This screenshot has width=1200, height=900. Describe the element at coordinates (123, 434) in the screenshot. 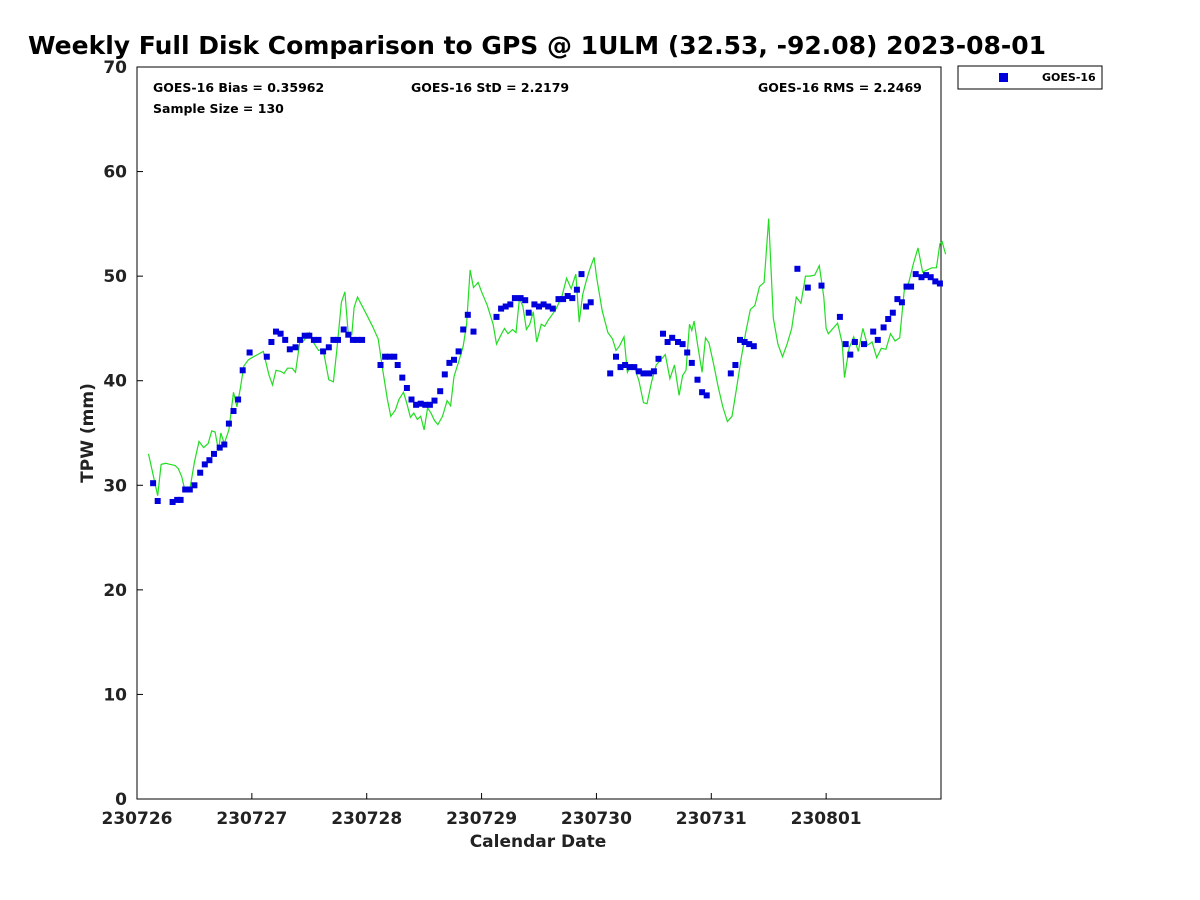

I see `y-axis: 0 10 20 30 40 50 60 70` at that location.